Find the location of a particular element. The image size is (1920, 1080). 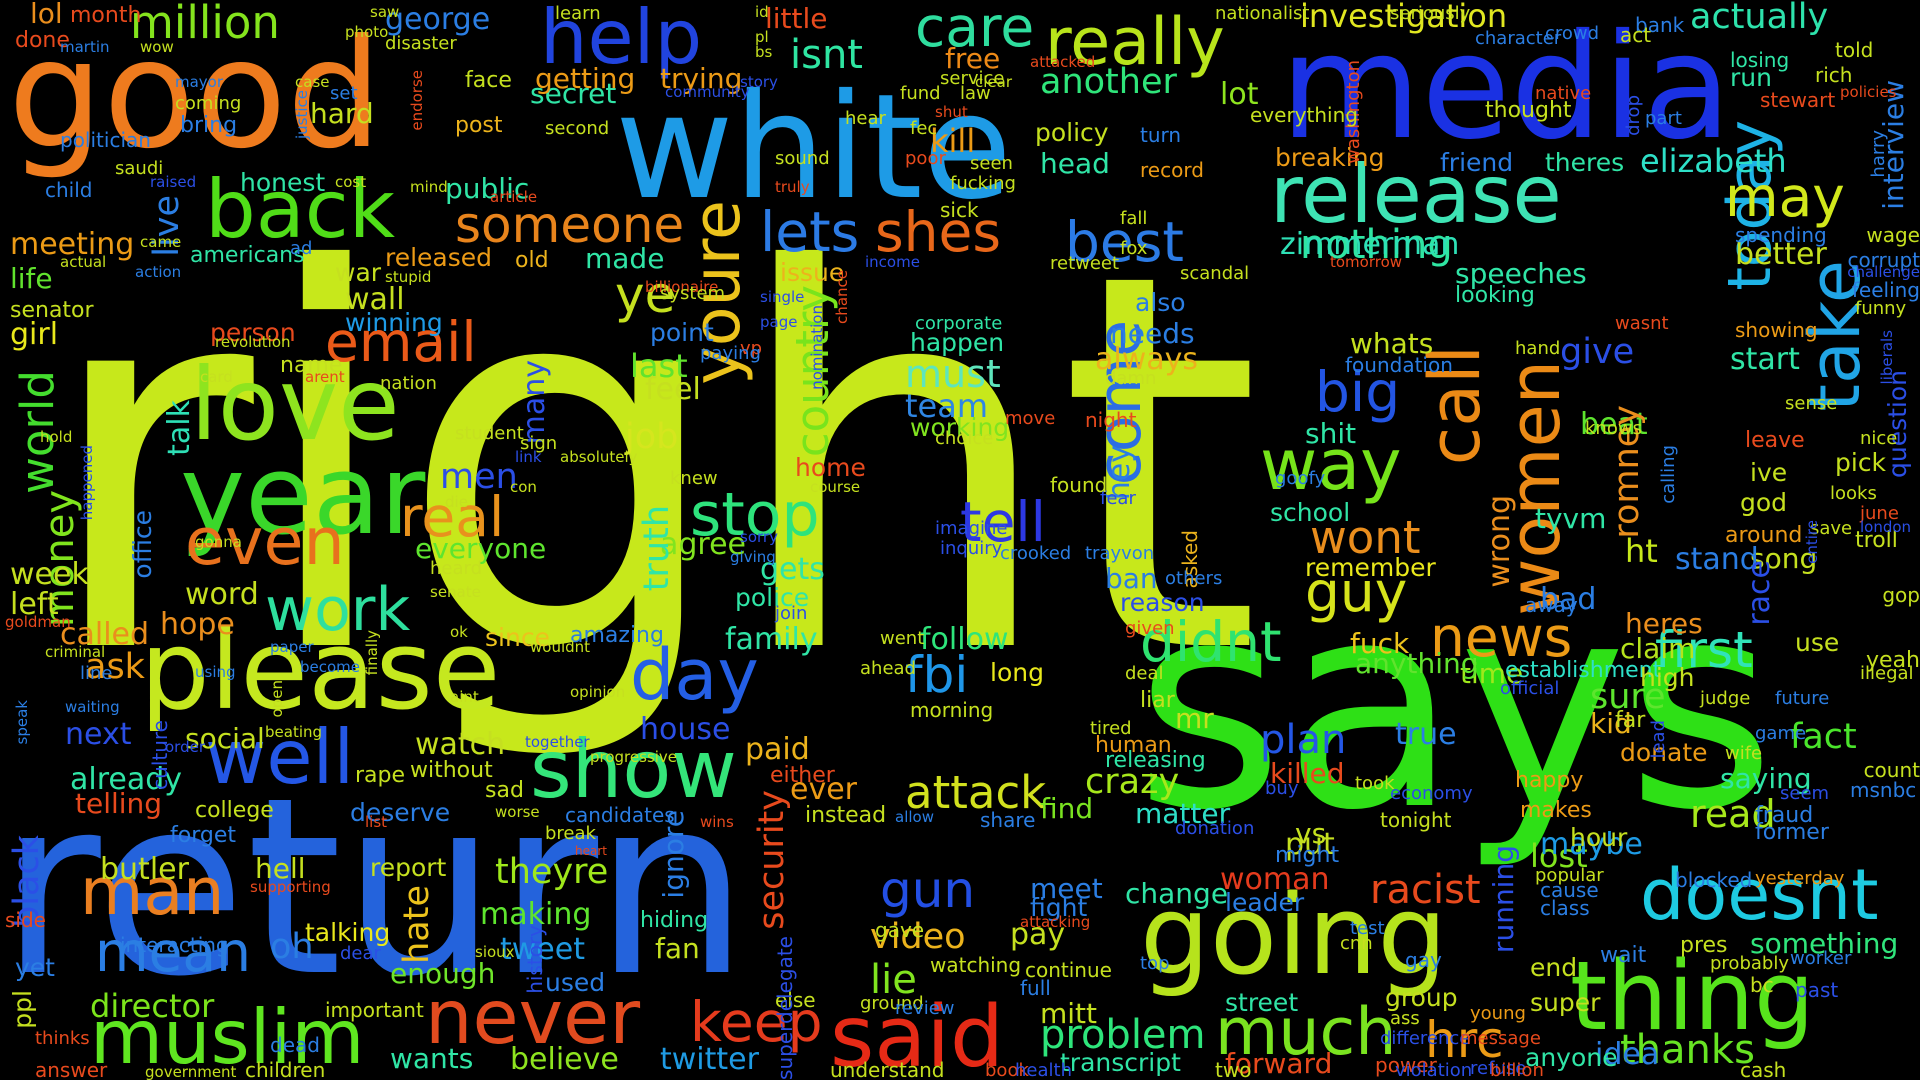

cloud-word-ban: ban is located at coordinates (1131, 578).